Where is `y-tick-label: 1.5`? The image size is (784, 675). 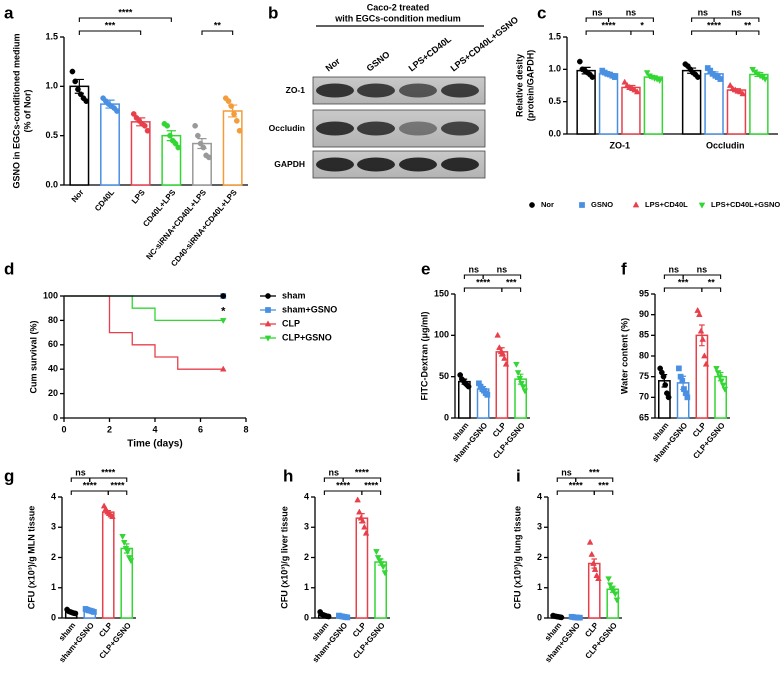
y-tick-label: 1.5 is located at coordinates (51, 36).